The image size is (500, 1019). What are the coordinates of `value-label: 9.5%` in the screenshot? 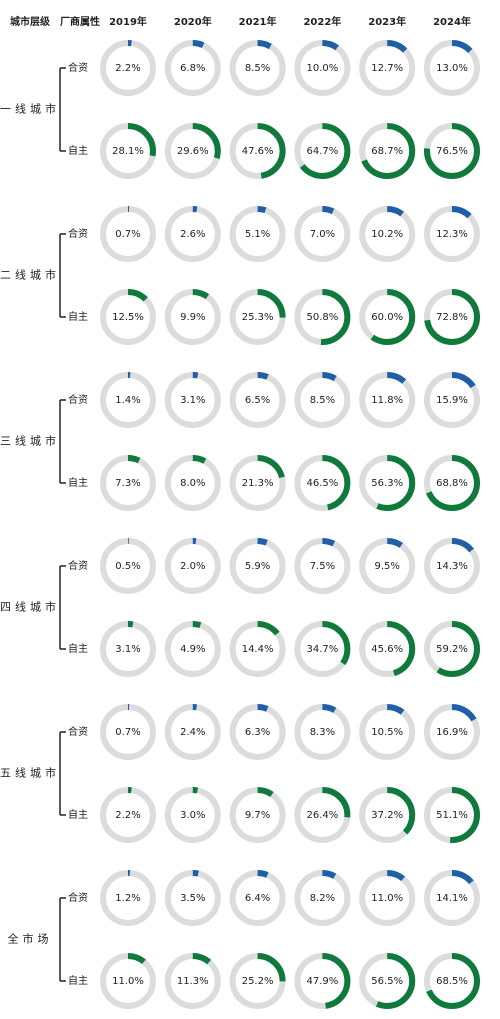 It's located at (386, 566).